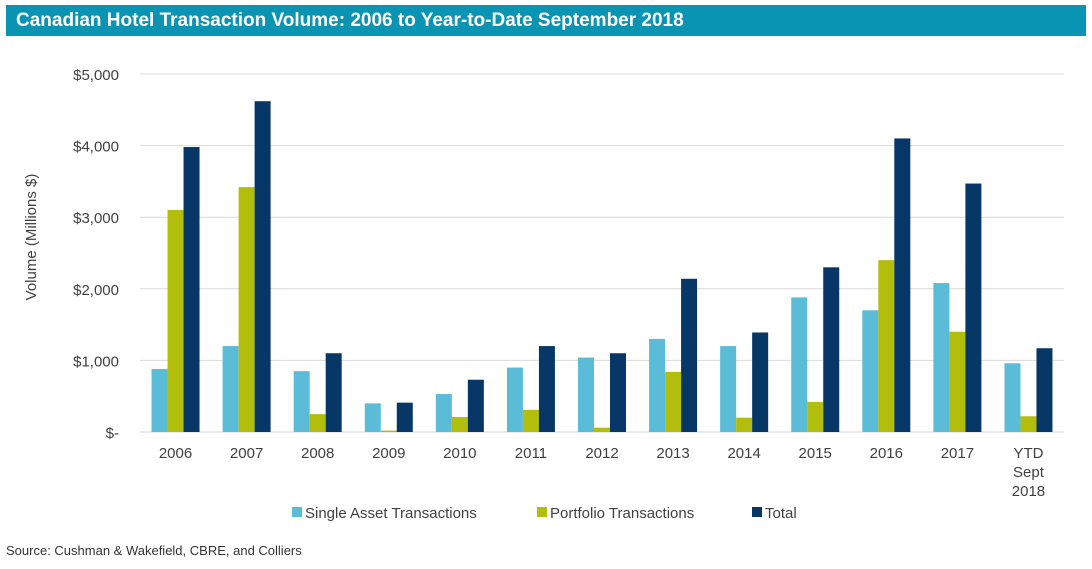  Describe the element at coordinates (672, 453) in the screenshot. I see `x-tick-label: 2013` at that location.